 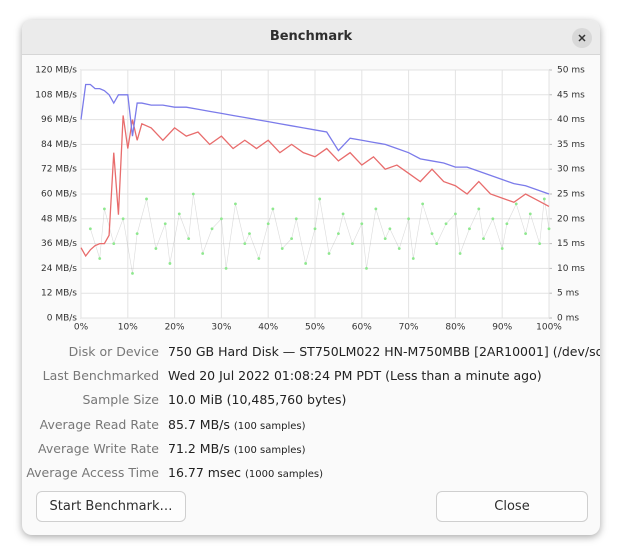 I want to click on info-value: 71.2 MB/s (100 samples), so click(x=237, y=448).